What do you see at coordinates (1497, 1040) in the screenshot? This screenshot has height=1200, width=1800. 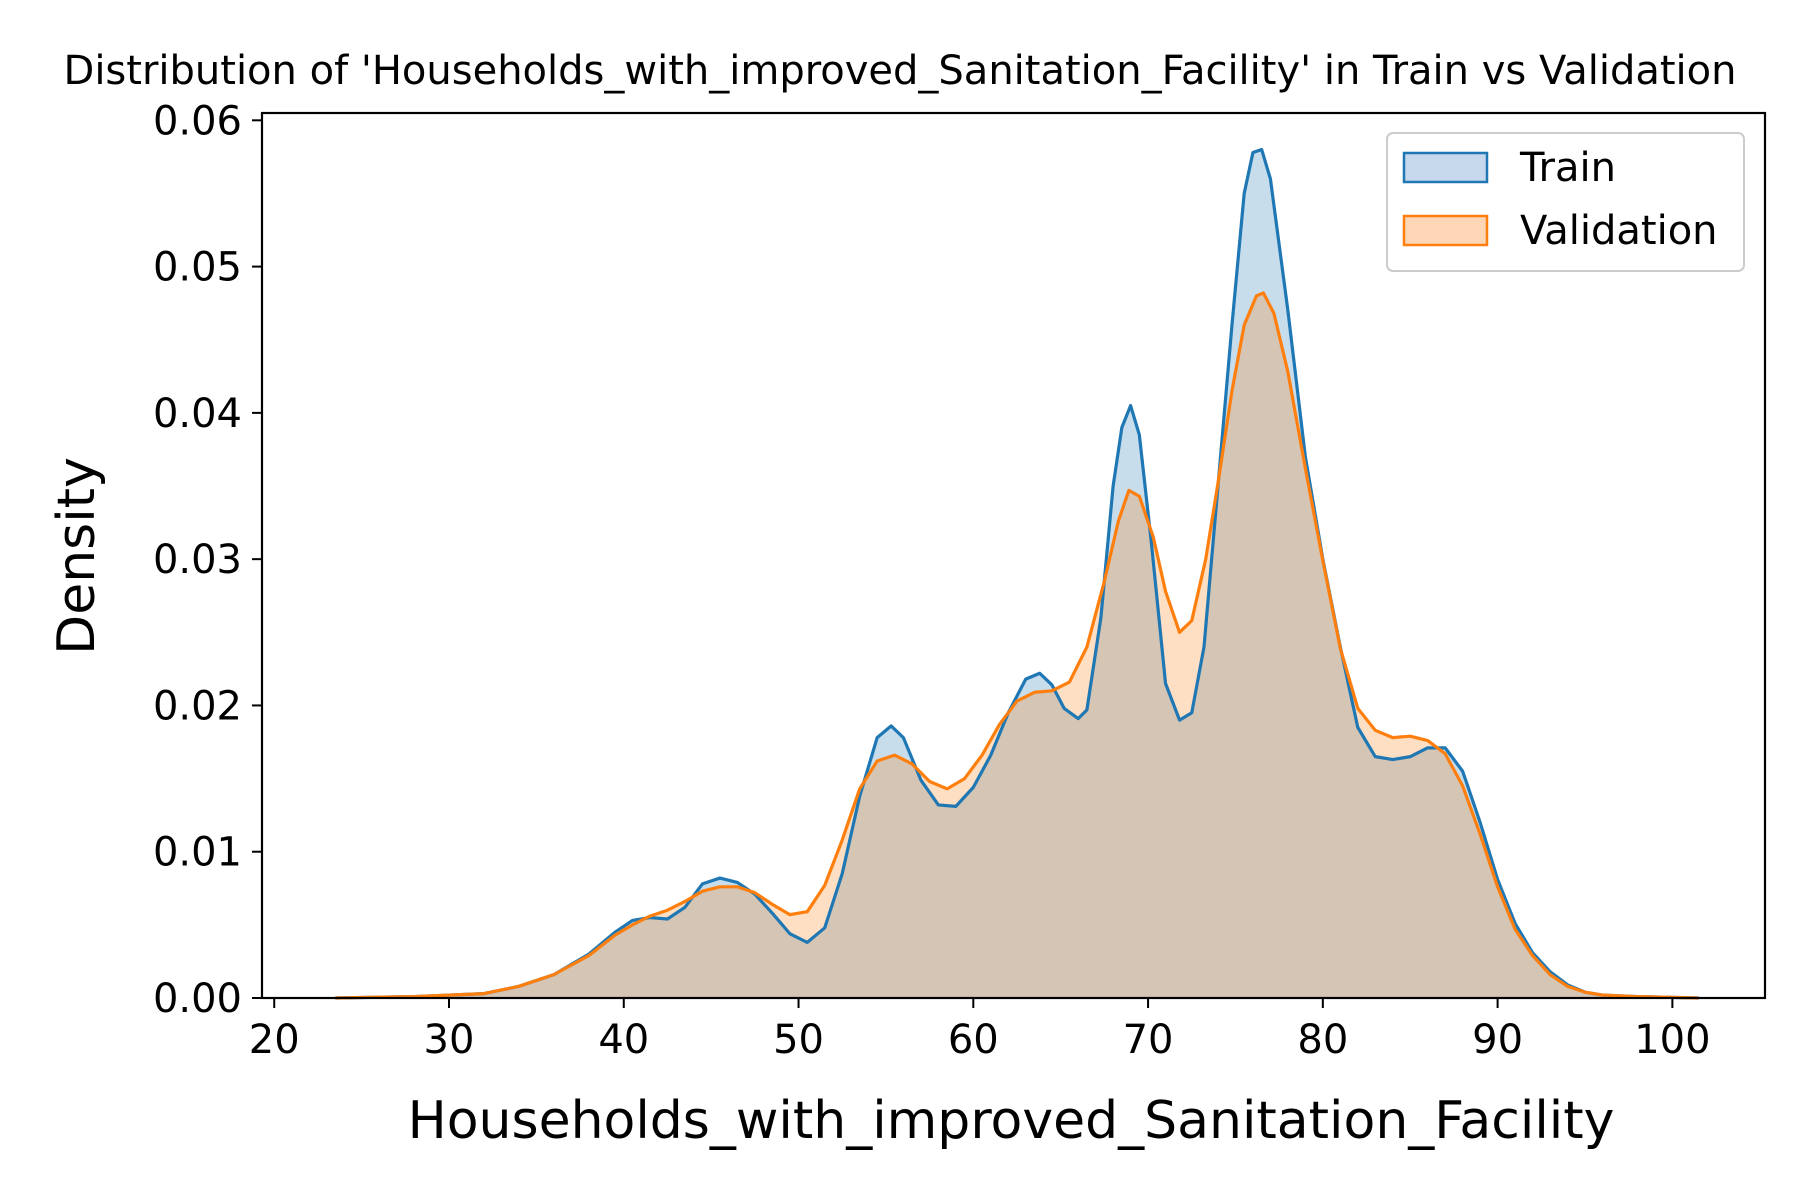 I see `x-tick-label: 90` at bounding box center [1497, 1040].